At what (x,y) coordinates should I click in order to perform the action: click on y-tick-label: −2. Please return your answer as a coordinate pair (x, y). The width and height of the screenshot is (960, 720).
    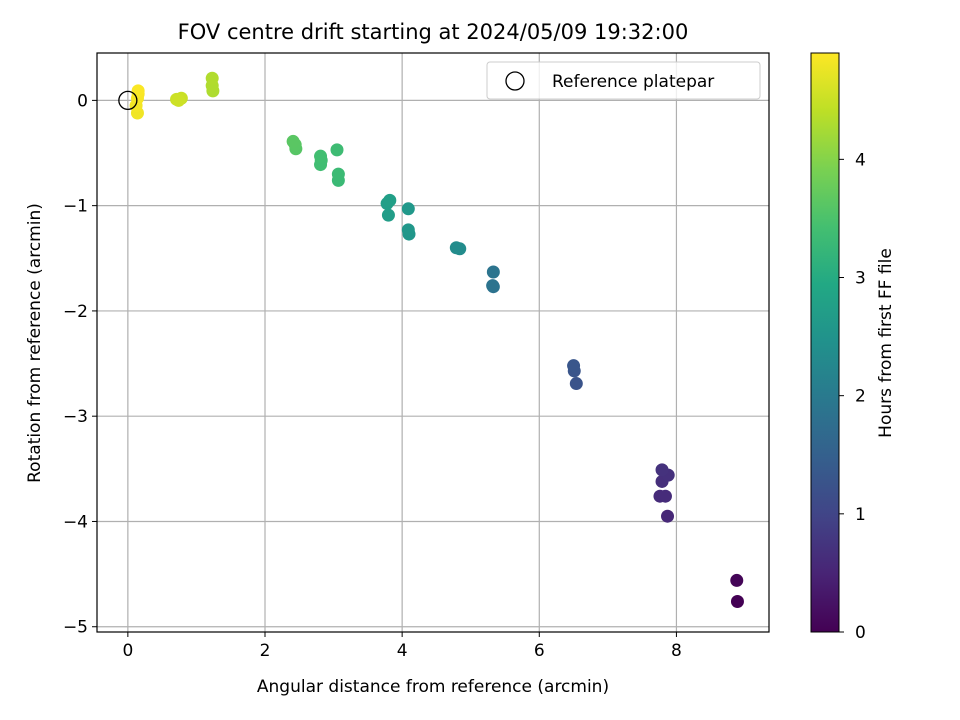
    Looking at the image, I should click on (75, 312).